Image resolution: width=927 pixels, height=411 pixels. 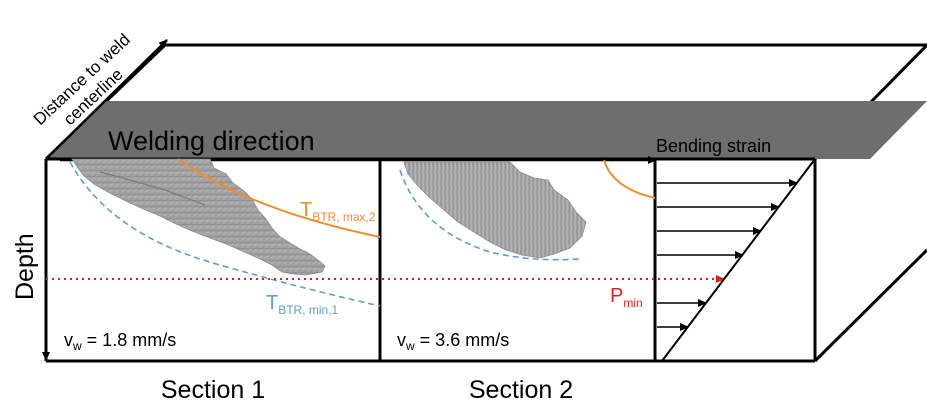 What do you see at coordinates (152, 188) in the screenshot?
I see `crack-line-section1` at bounding box center [152, 188].